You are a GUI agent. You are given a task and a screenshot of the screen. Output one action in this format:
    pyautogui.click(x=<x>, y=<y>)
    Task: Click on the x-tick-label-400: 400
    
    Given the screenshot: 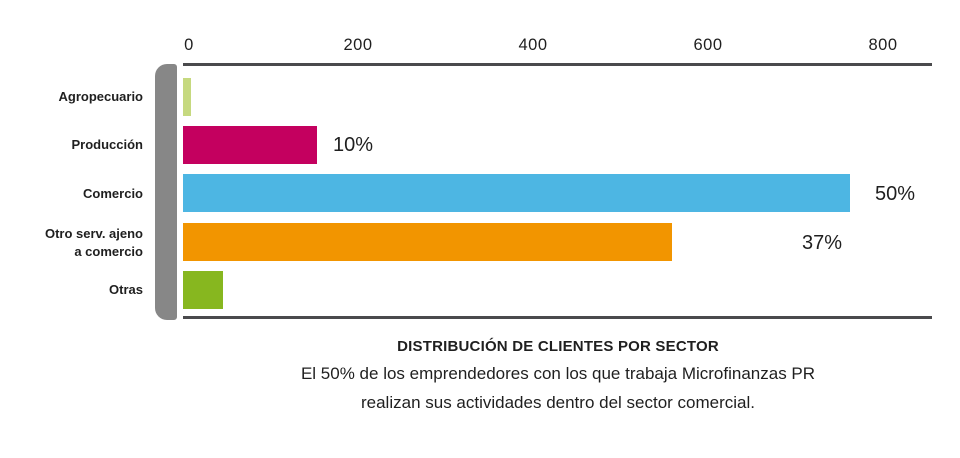 What is the action you would take?
    pyautogui.click(x=533, y=45)
    